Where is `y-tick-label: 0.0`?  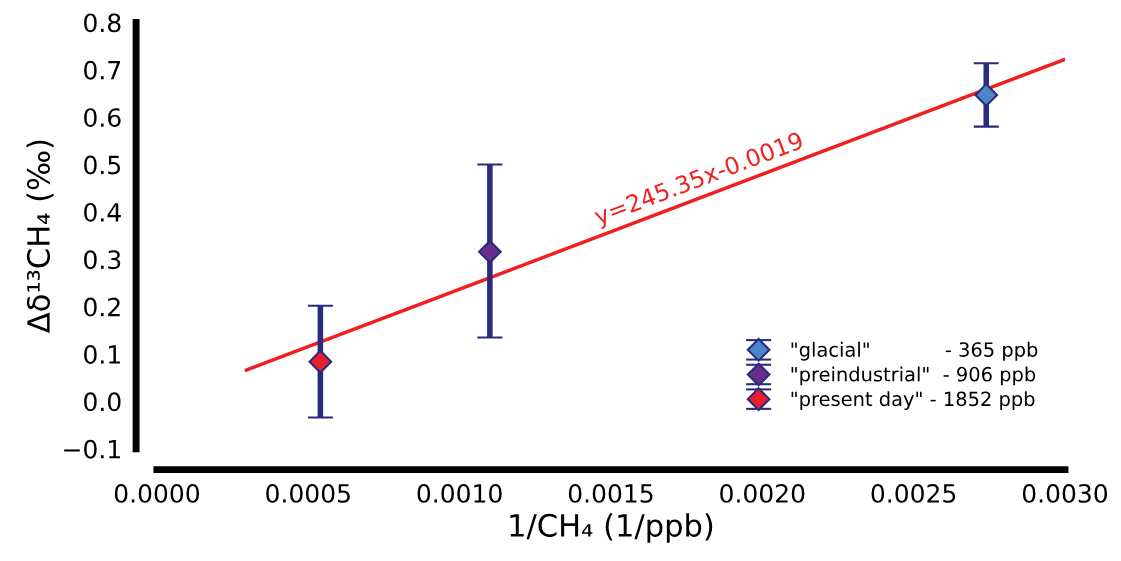
y-tick-label: 0.0 is located at coordinates (102, 402).